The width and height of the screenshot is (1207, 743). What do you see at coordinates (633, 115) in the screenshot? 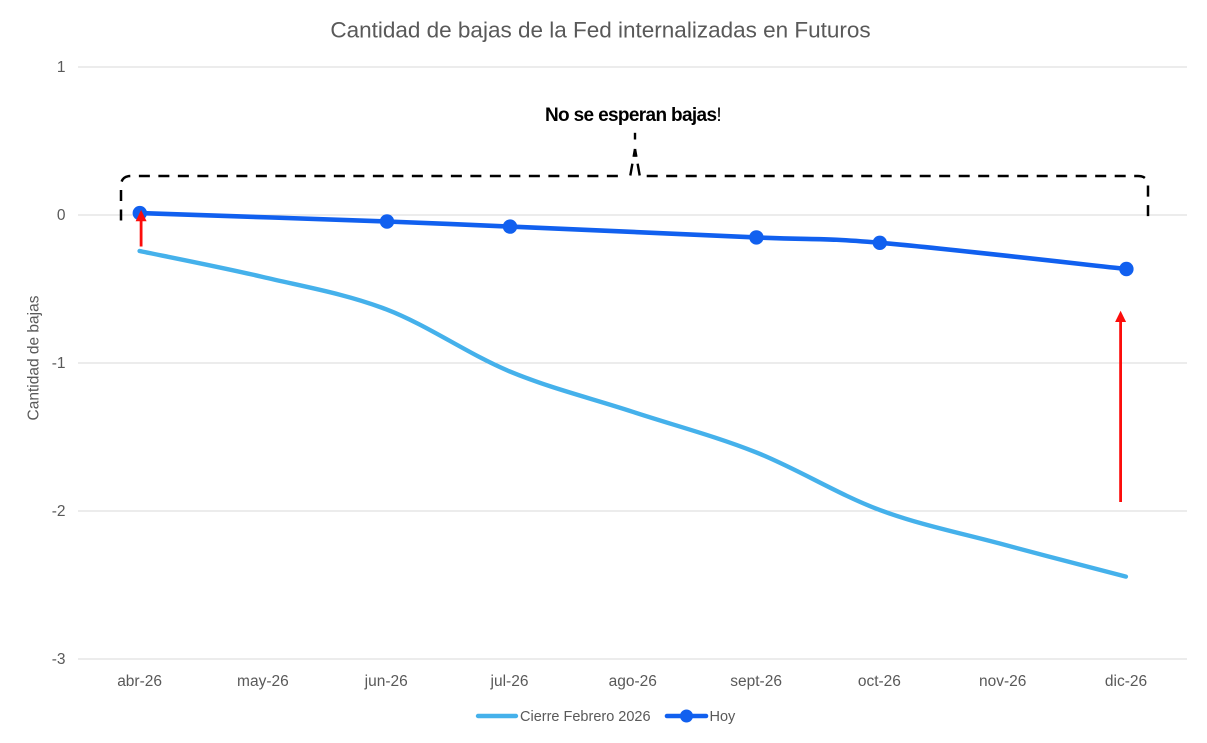
I see `svg-text: No se esperan bajas!` at bounding box center [633, 115].